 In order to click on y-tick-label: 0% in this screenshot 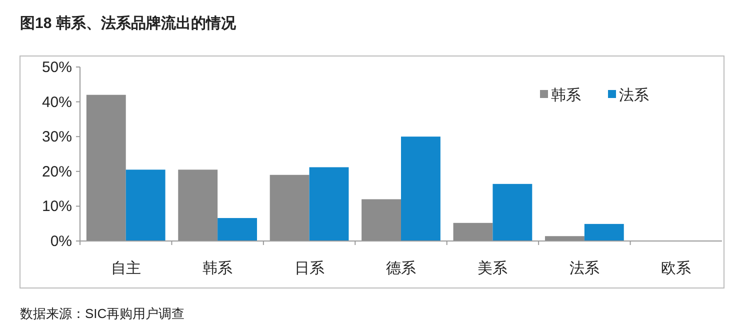, I will do `click(61, 241)`.